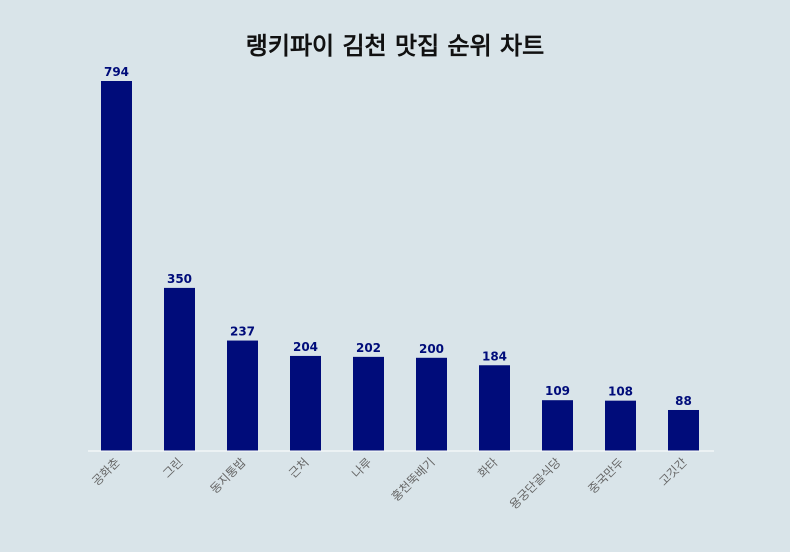 Image resolution: width=790 pixels, height=552 pixels. Describe the element at coordinates (395, 46) in the screenshot. I see `chart-title: 랭키파이 김천 맛집 순위 차트` at that location.